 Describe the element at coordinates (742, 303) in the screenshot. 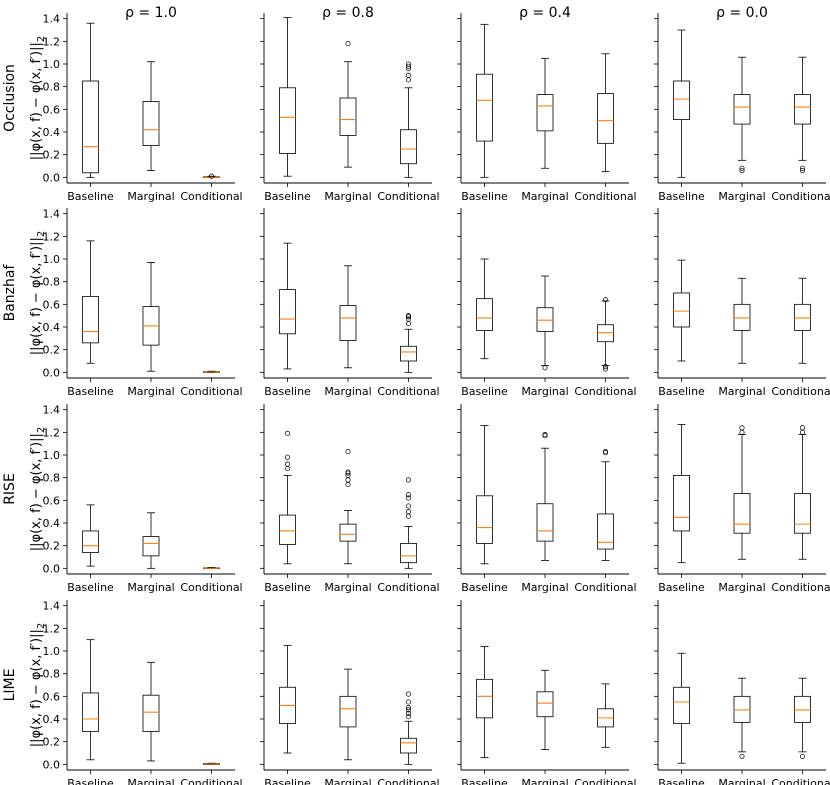

I see `panel-r1-c3: Baseline Marginal Conditional` at that location.